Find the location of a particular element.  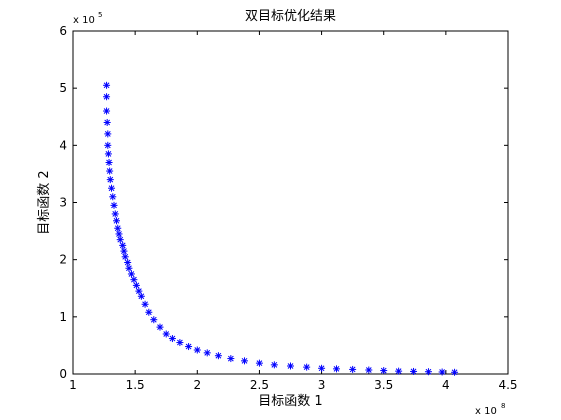

y-tick-label: 1 is located at coordinates (63, 317).